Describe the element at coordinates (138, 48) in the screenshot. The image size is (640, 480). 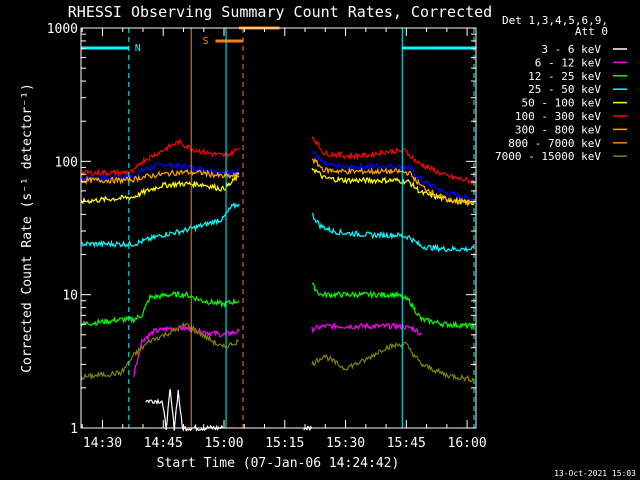
I see `night-flag-label: N` at that location.